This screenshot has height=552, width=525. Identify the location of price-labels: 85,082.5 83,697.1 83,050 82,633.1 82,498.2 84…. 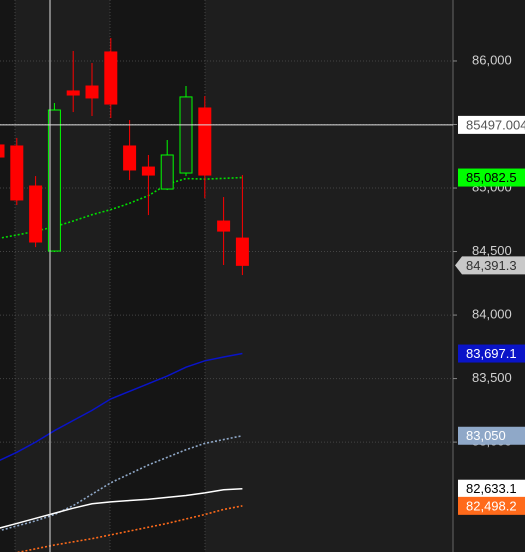
(490, 315).